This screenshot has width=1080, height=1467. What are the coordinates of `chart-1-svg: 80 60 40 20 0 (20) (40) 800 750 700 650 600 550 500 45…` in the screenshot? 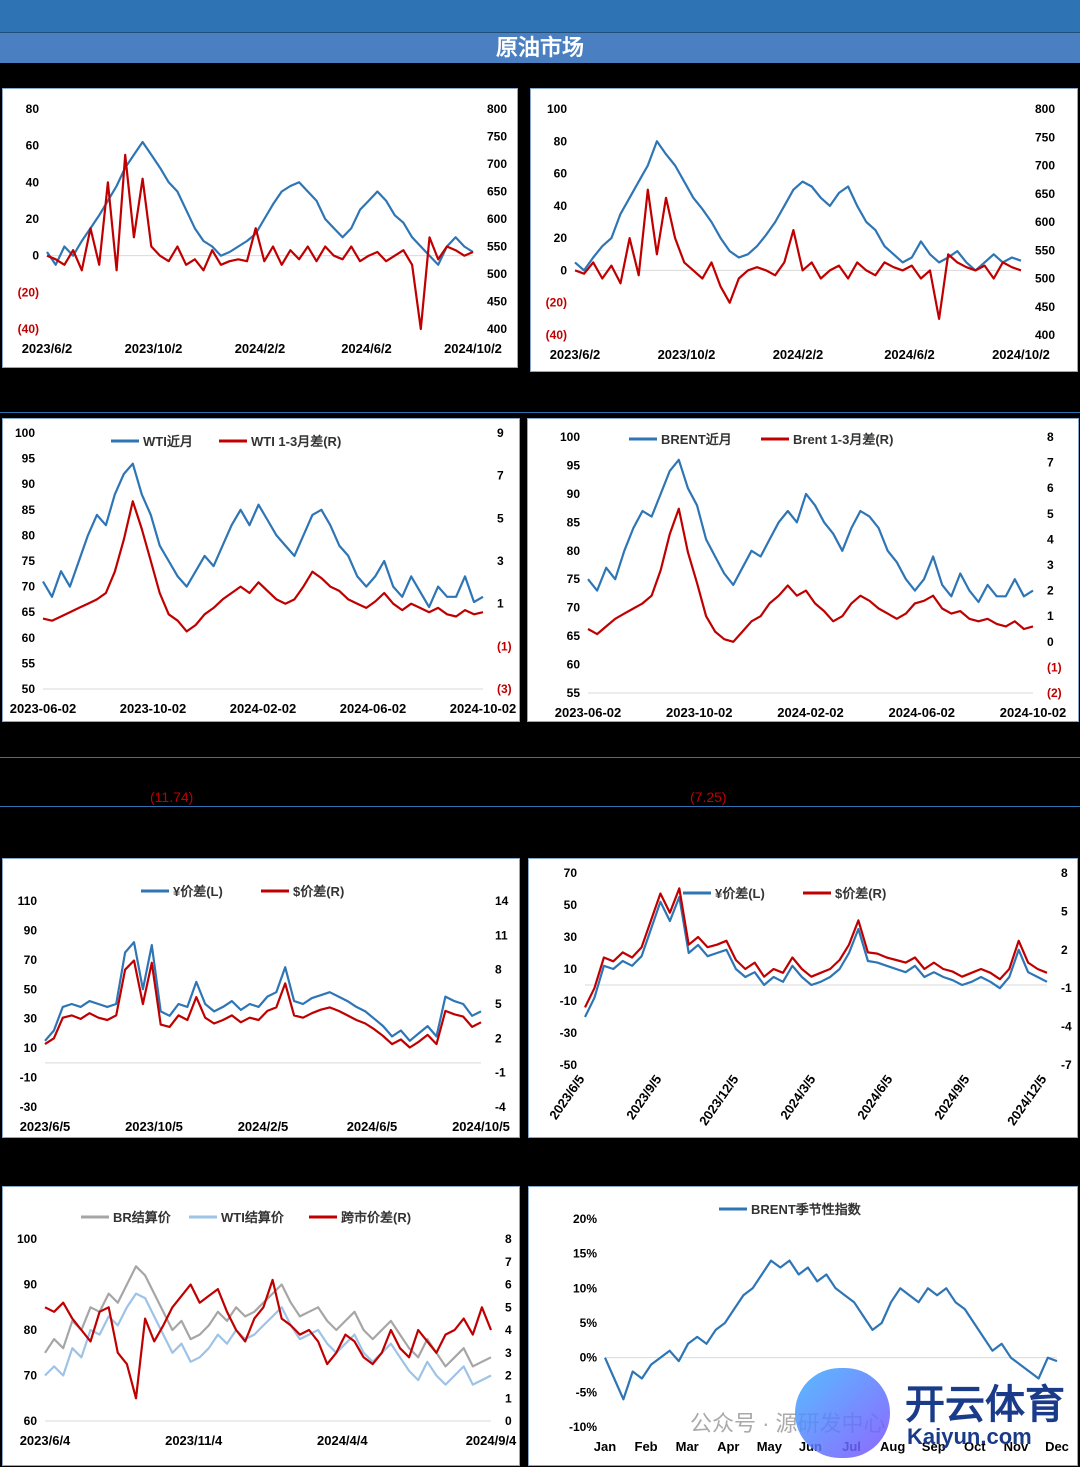 It's located at (263, 229).